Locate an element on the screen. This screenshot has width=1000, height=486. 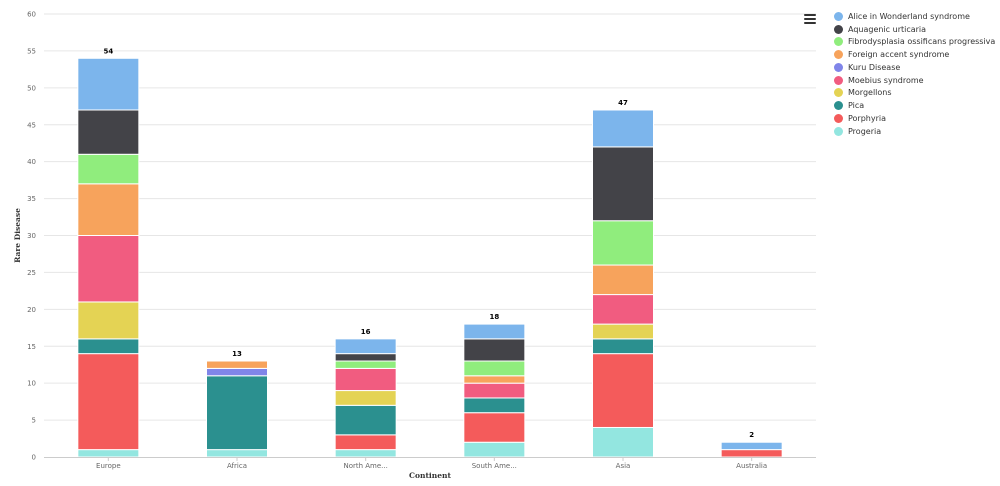
y-tick-label: 40 is located at coordinates (31, 162).